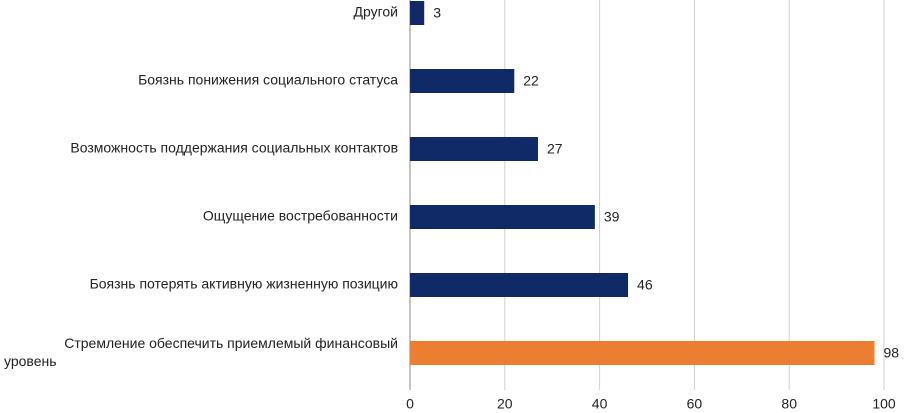  I want to click on y-tick-label: Боязнь понижения социального статуса, so click(268, 80).